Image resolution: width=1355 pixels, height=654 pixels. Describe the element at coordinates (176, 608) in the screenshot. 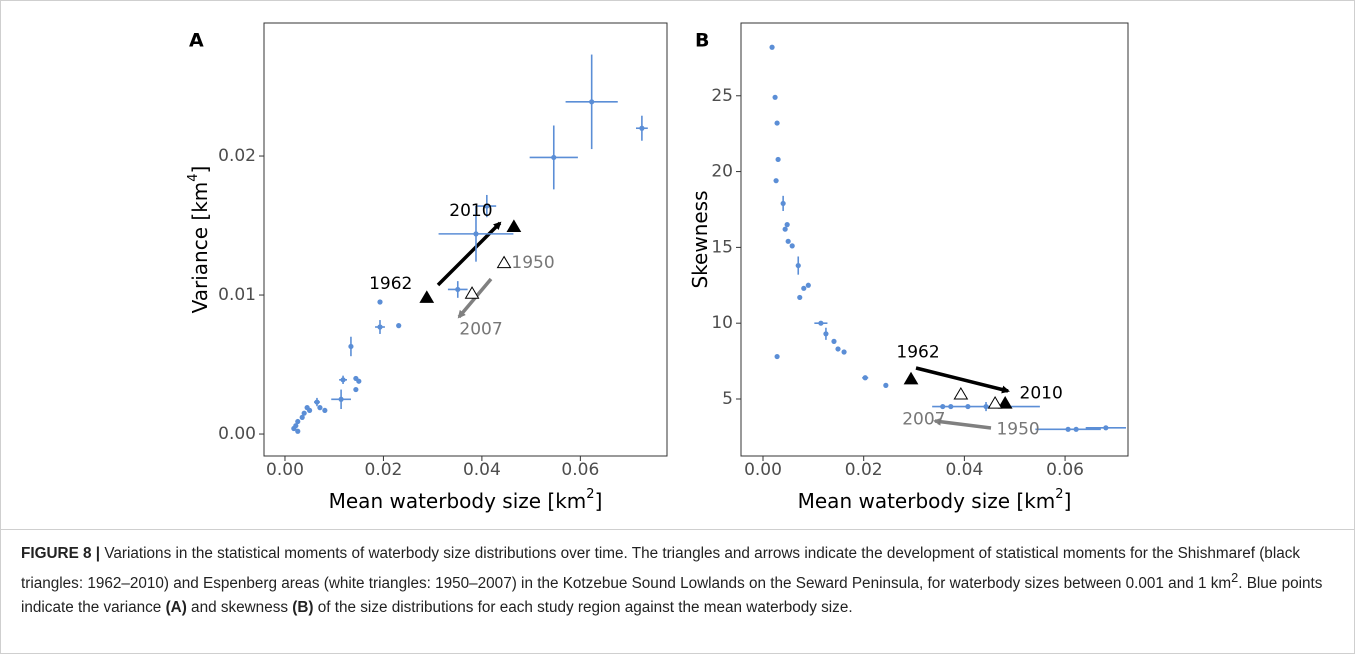

I see `caption-ref: (A)` at that location.